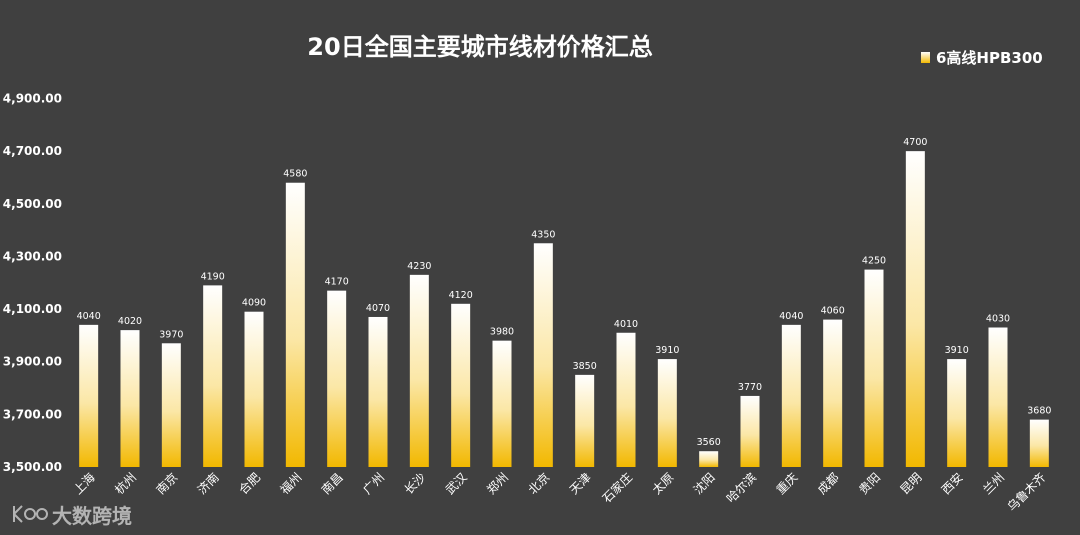 This screenshot has height=535, width=1080. What do you see at coordinates (989, 58) in the screenshot?
I see `legend-label: 6高线HPB300` at bounding box center [989, 58].